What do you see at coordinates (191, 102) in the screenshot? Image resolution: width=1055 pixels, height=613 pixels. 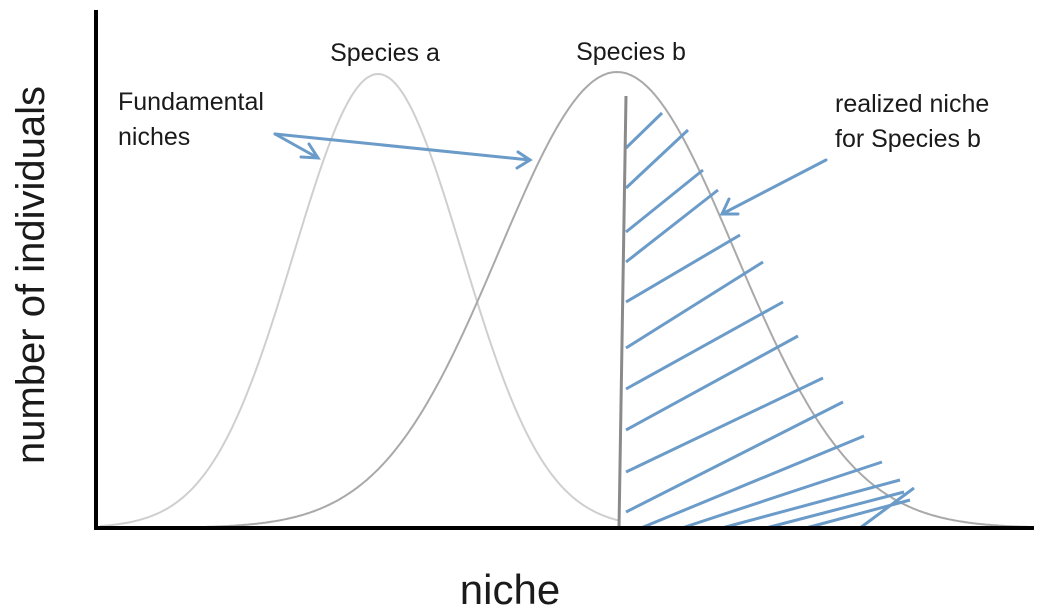 I see `fundamental-niches-label-line1: Fundamental` at bounding box center [191, 102].